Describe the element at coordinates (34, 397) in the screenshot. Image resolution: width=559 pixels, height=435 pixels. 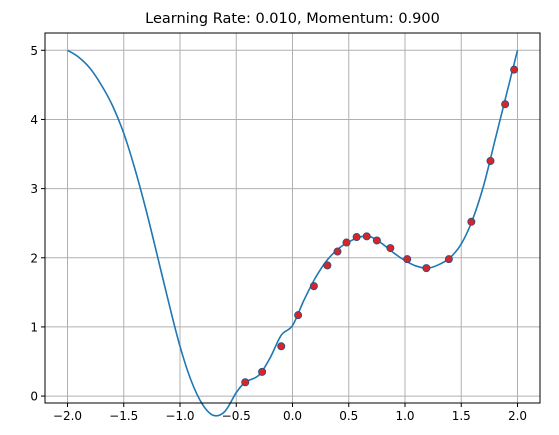
I see `y-tick-label: 0` at that location.